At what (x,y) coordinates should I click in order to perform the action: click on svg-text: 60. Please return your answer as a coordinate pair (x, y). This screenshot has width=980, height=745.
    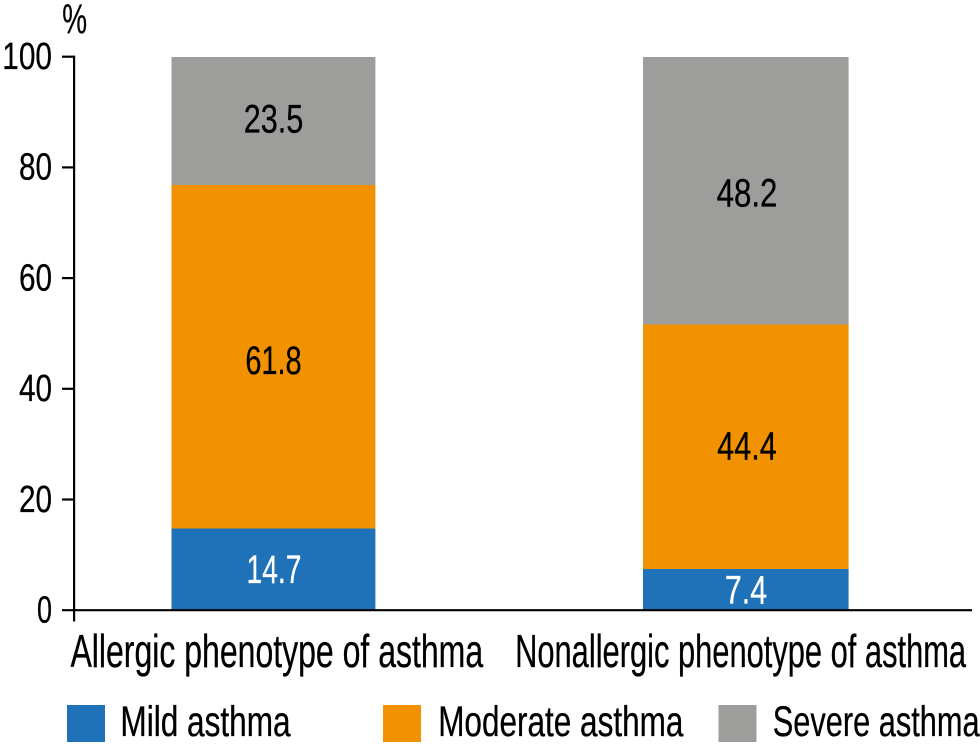
    Looking at the image, I should click on (35, 277).